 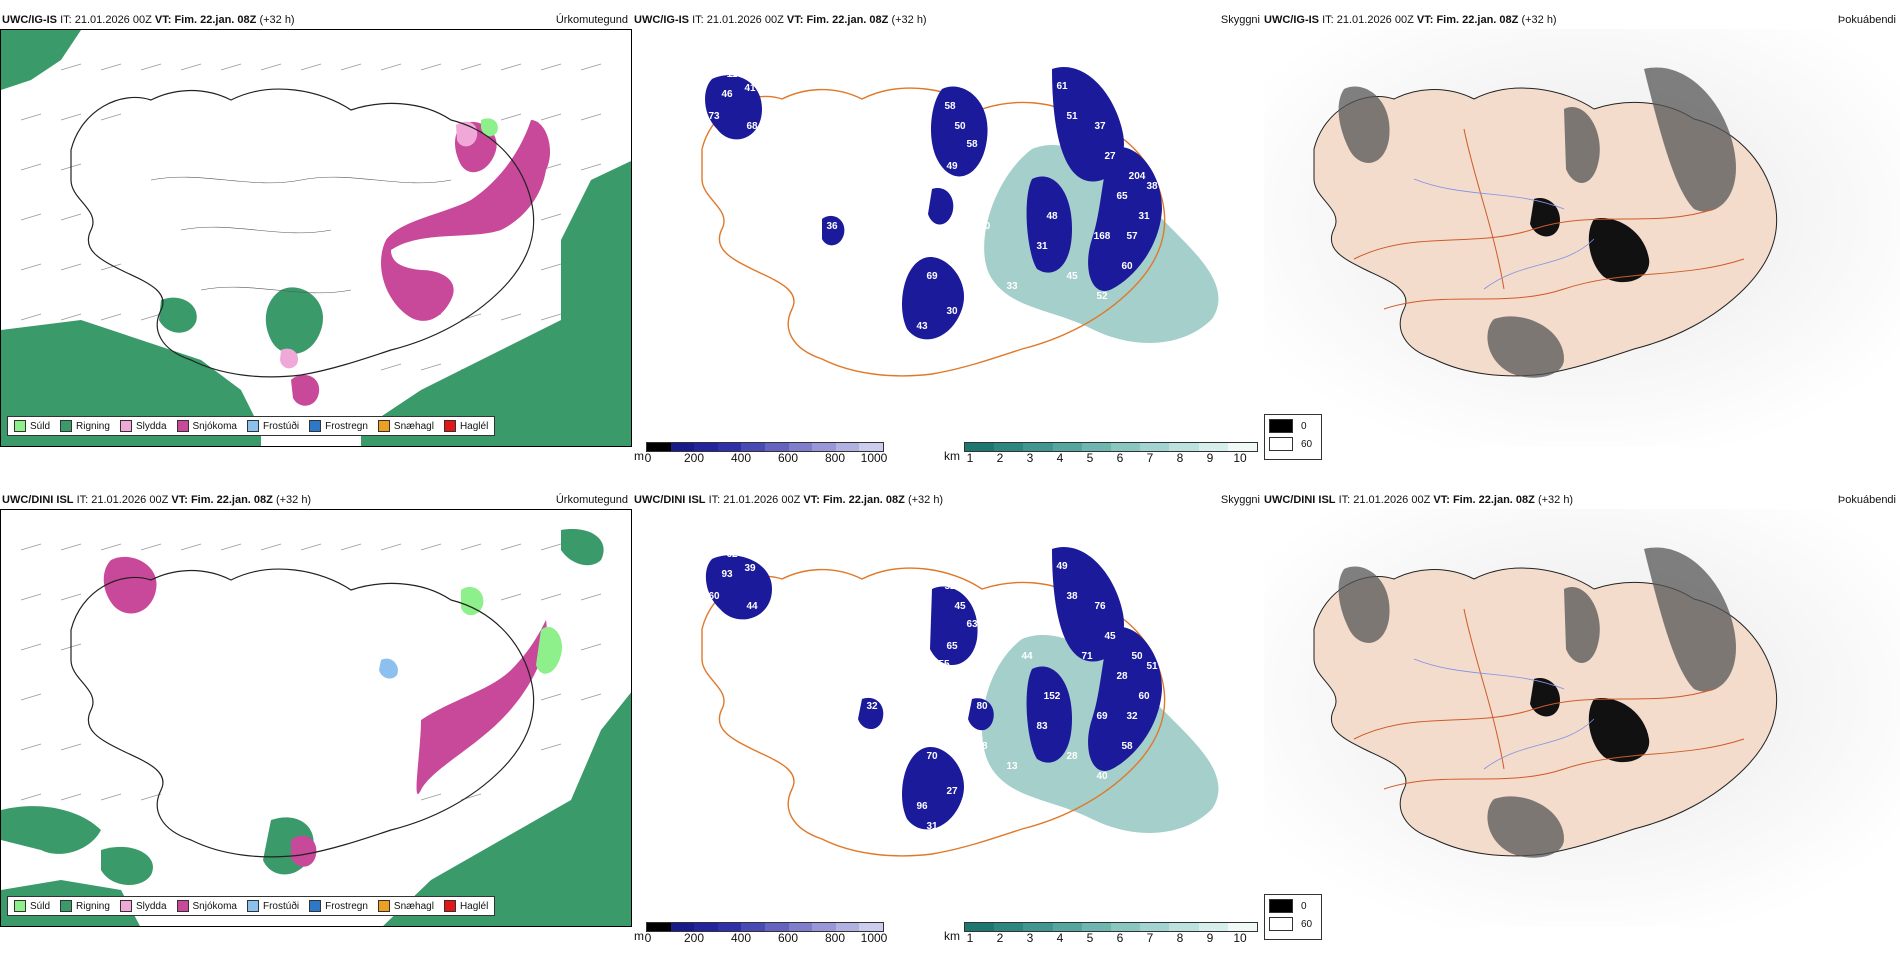 I want to click on lead-time: (+32 h), so click(x=277, y=20).